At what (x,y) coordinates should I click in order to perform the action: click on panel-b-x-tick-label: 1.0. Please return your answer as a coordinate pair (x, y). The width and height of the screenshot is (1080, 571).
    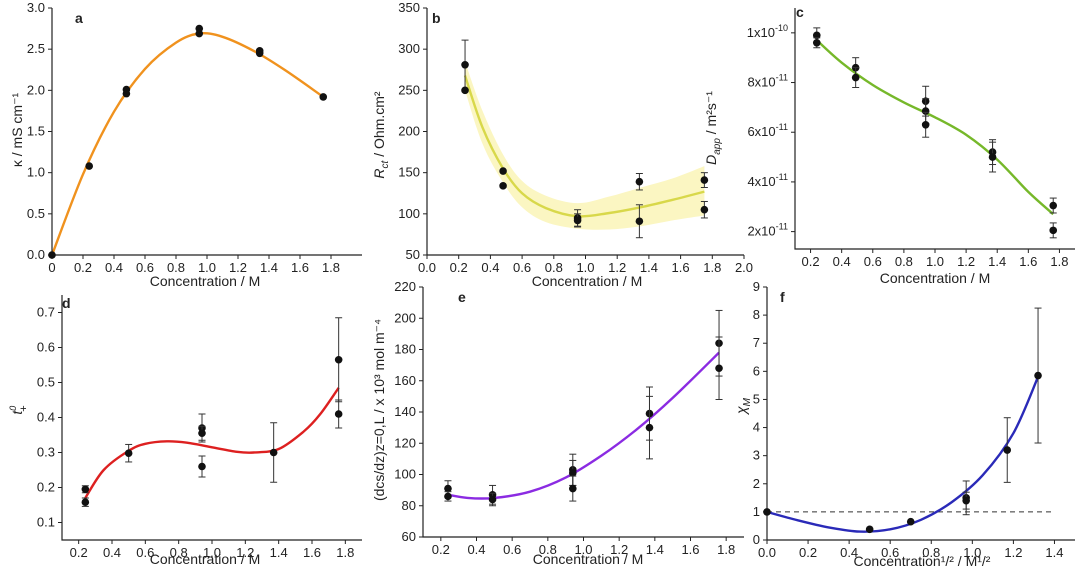
    Looking at the image, I should click on (585, 267).